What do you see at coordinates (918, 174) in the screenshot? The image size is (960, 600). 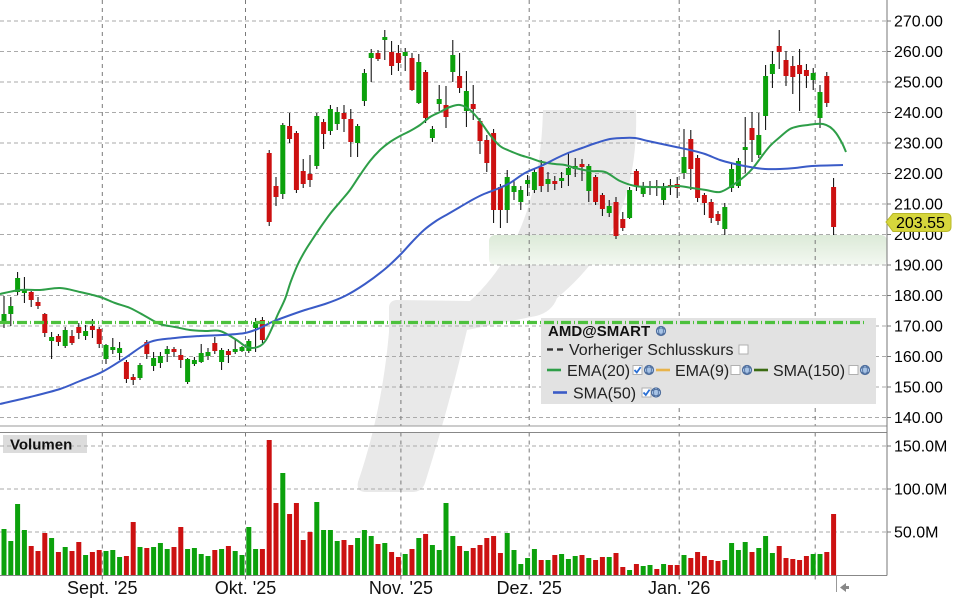 I see `svg-text: 220.00` at bounding box center [918, 174].